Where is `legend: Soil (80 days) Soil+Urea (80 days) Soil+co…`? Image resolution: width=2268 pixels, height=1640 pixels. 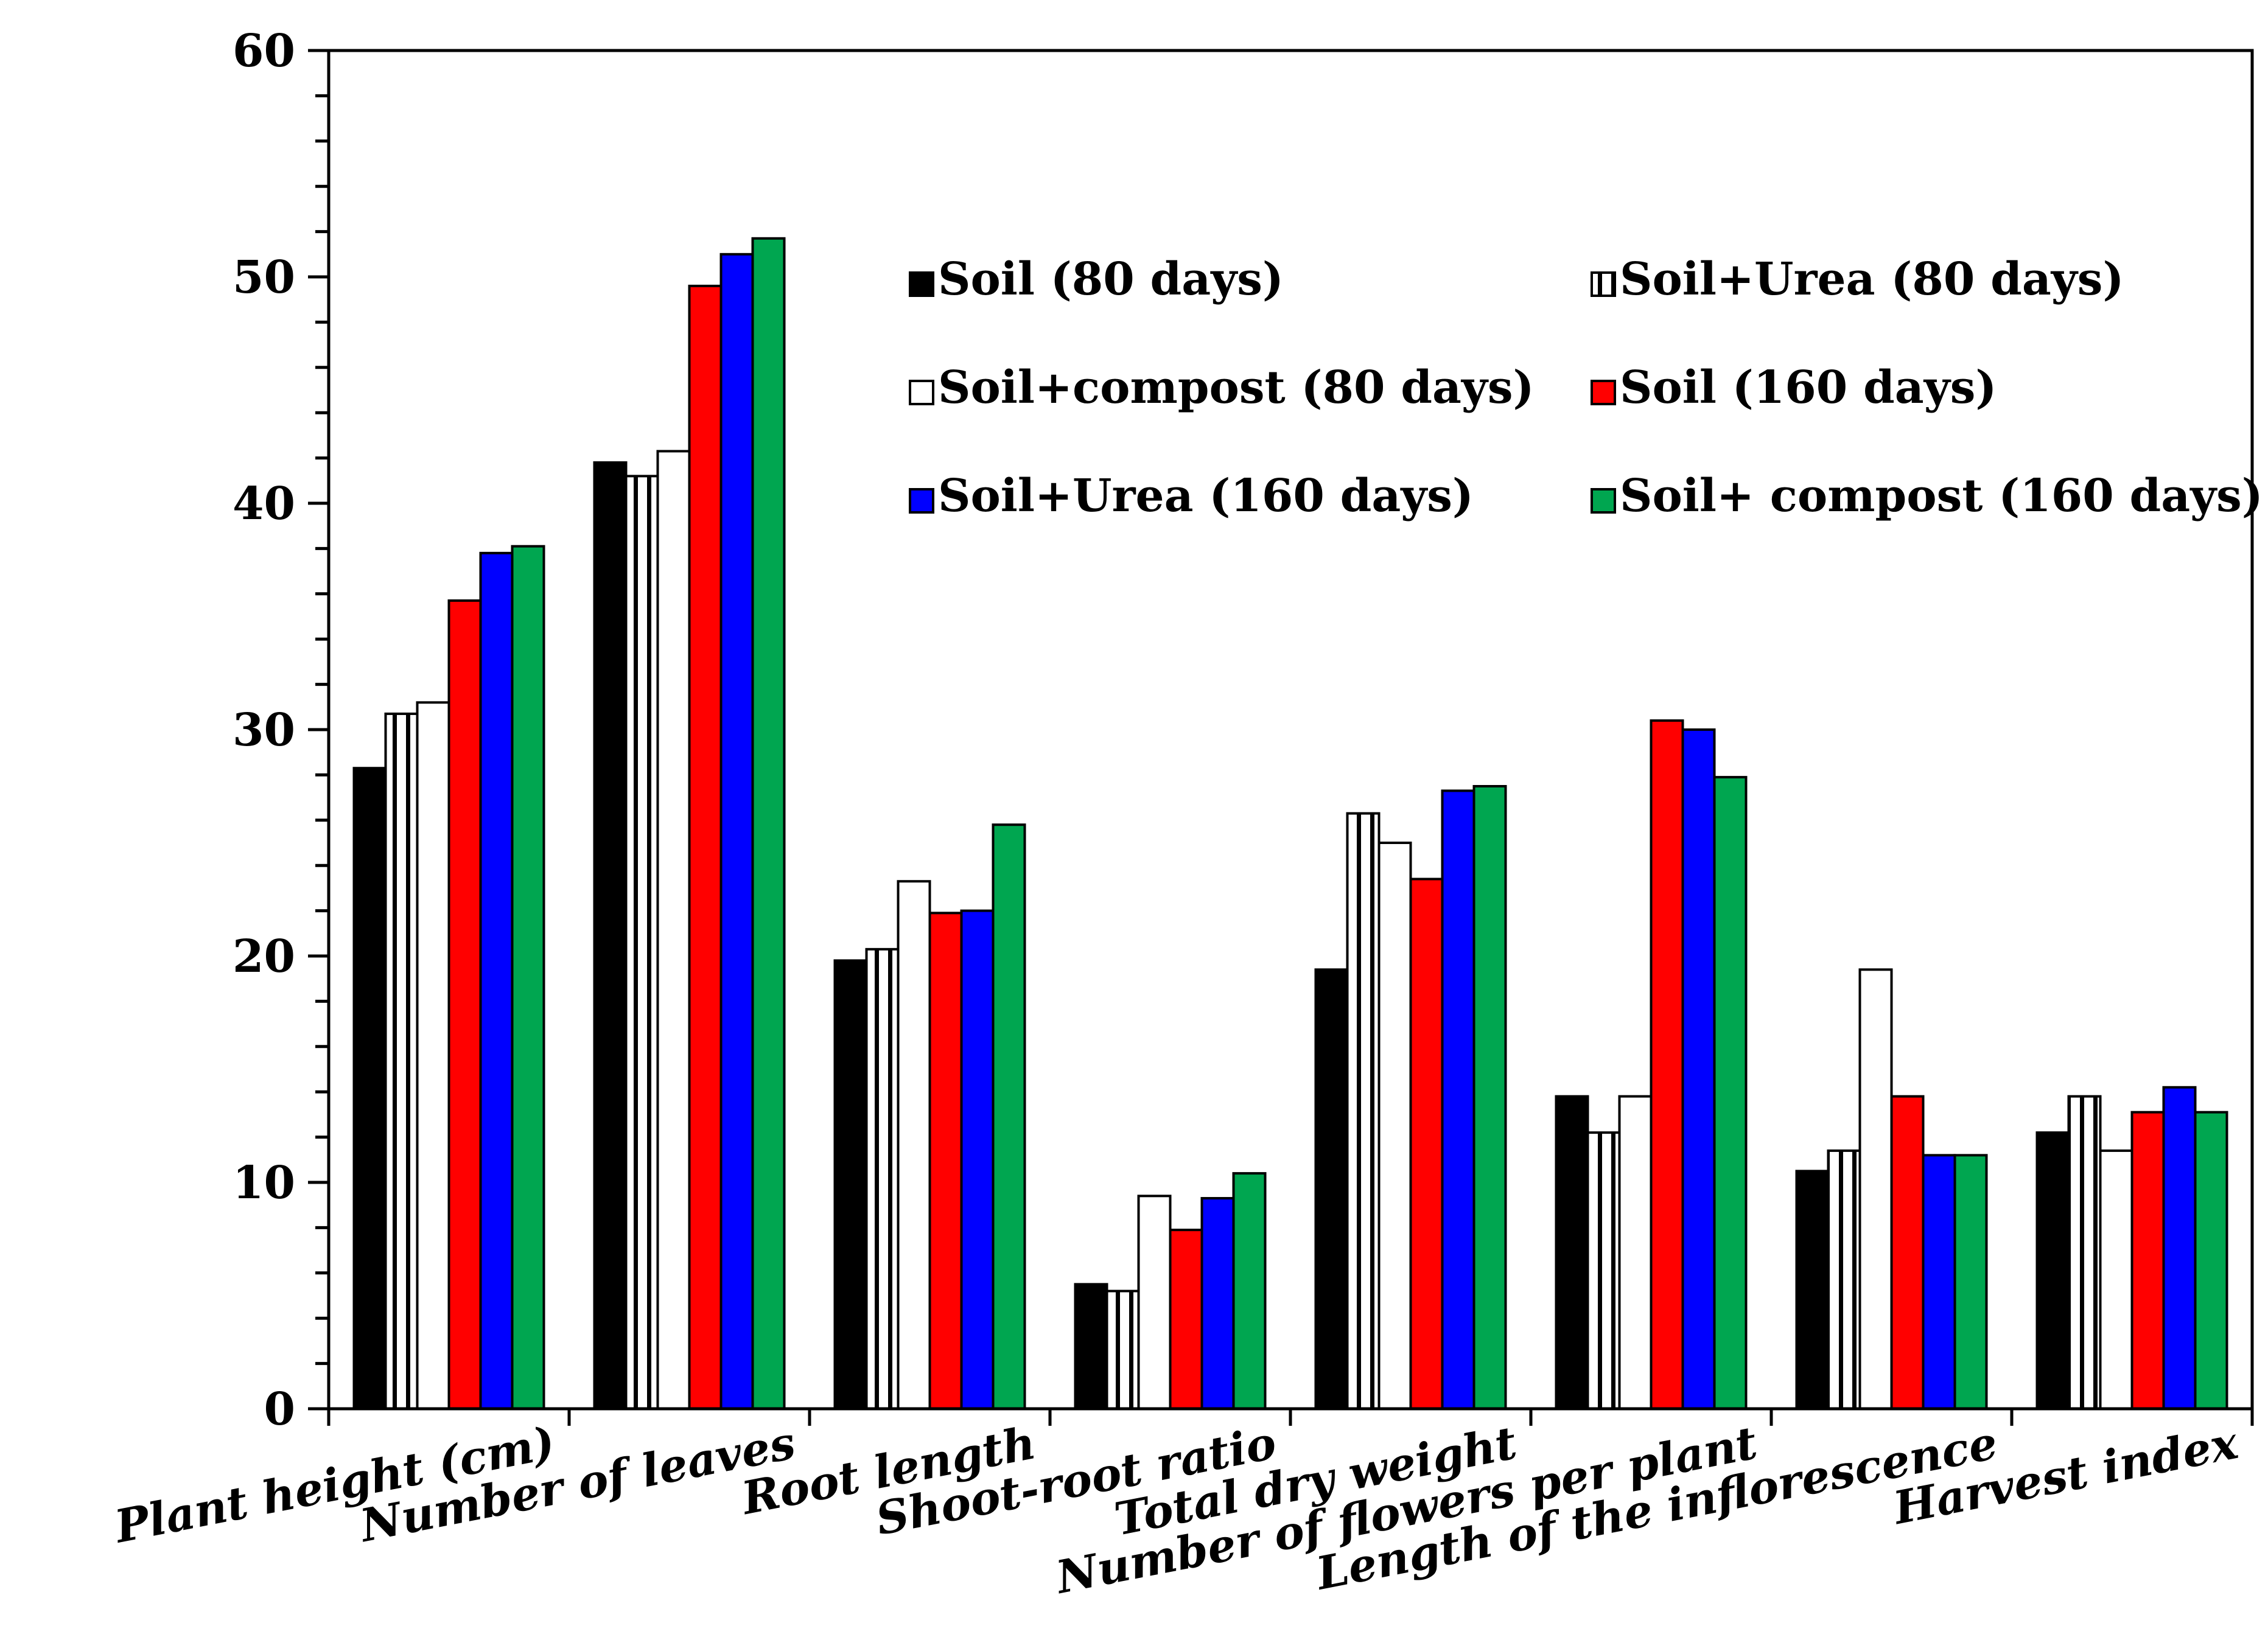
legend: Soil (80 days) Soil+Urea (80 days) Soil+co… is located at coordinates (1586, 387).